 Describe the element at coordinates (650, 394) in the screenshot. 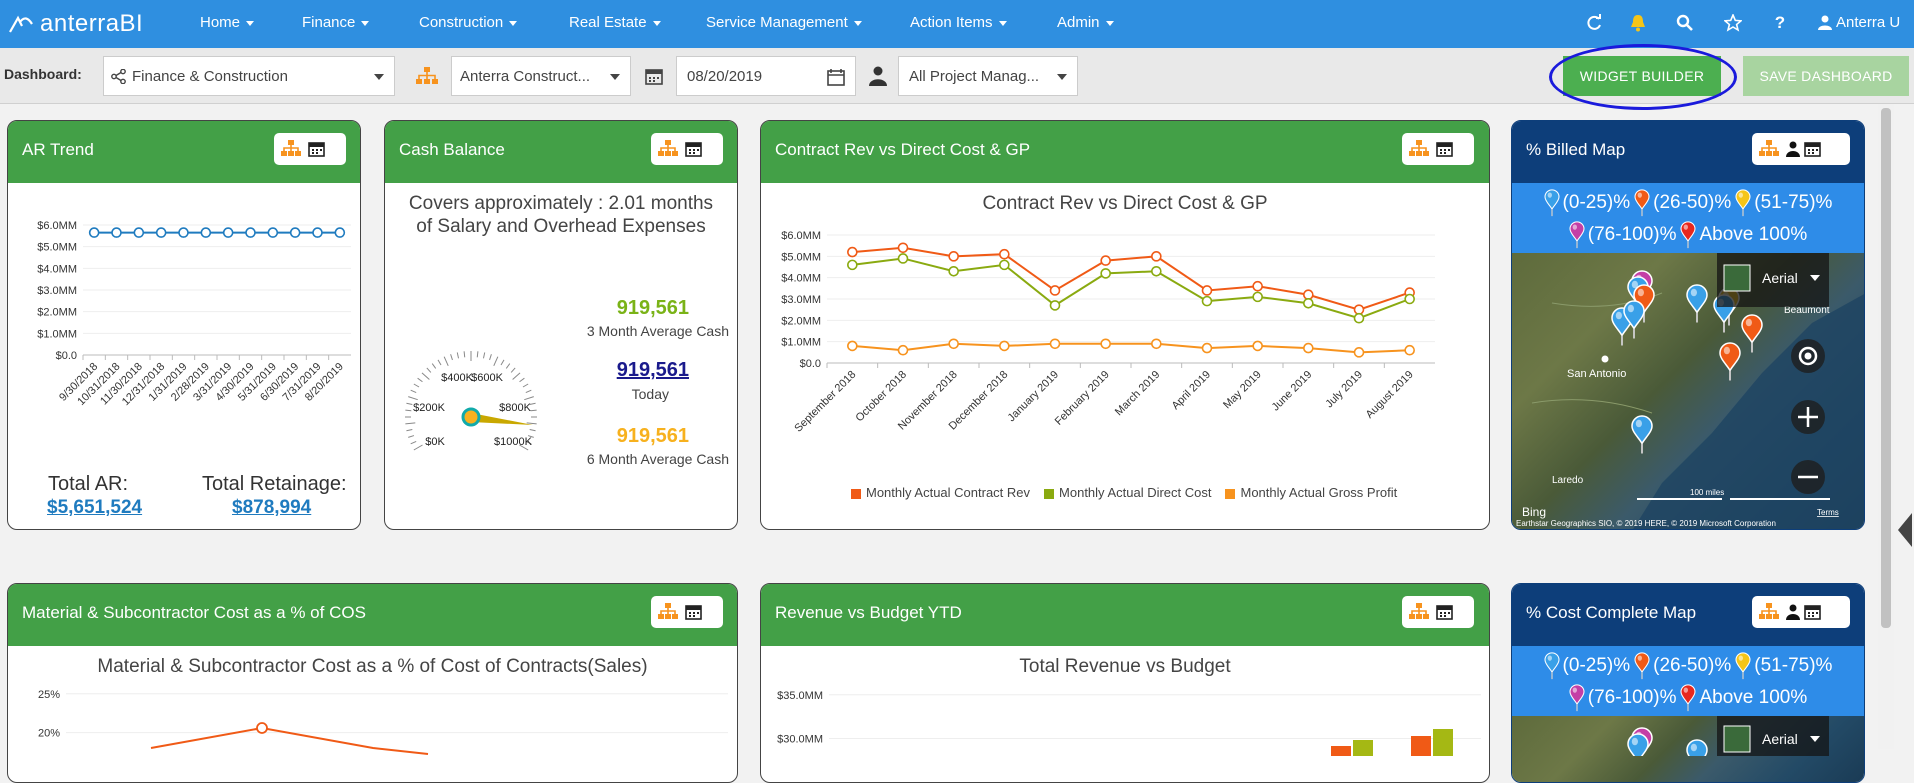

I see `today-label: Today` at that location.